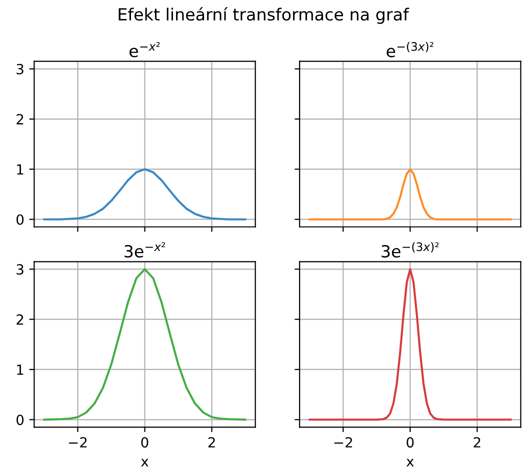 The width and height of the screenshot is (526, 472). What do you see at coordinates (264, 15) in the screenshot?
I see `text: Efekt lineární transformace na graf` at bounding box center [264, 15].